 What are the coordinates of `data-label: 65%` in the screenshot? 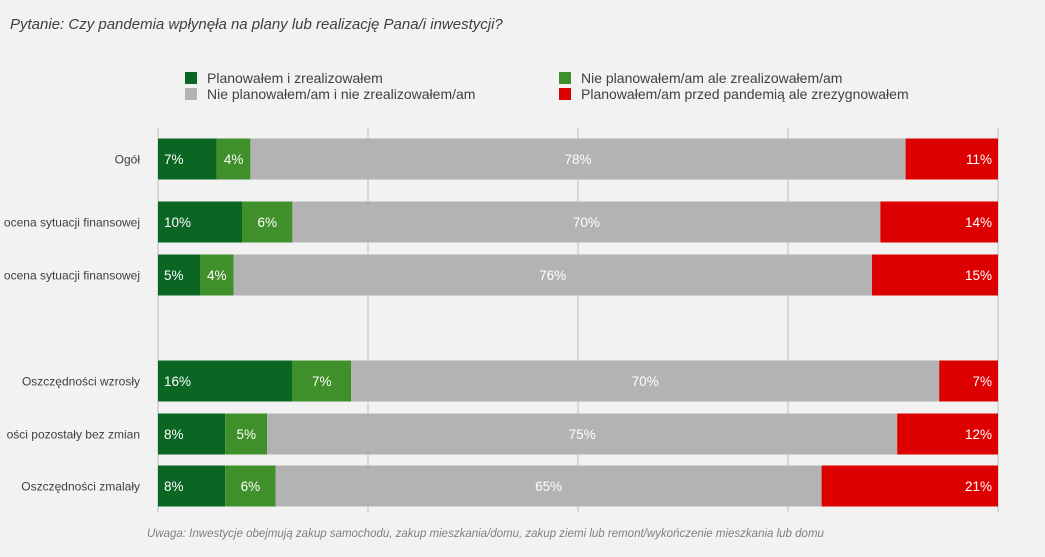 It's located at (548, 486).